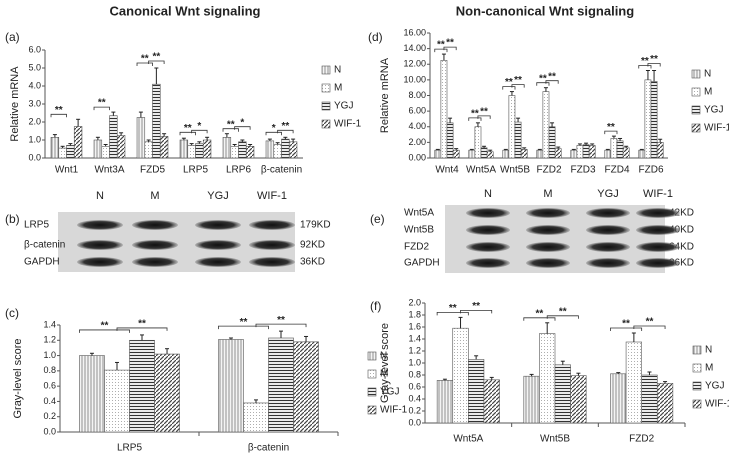 The height and width of the screenshot is (457, 729). Describe the element at coordinates (377, 219) in the screenshot. I see `panel-label: (e)` at that location.